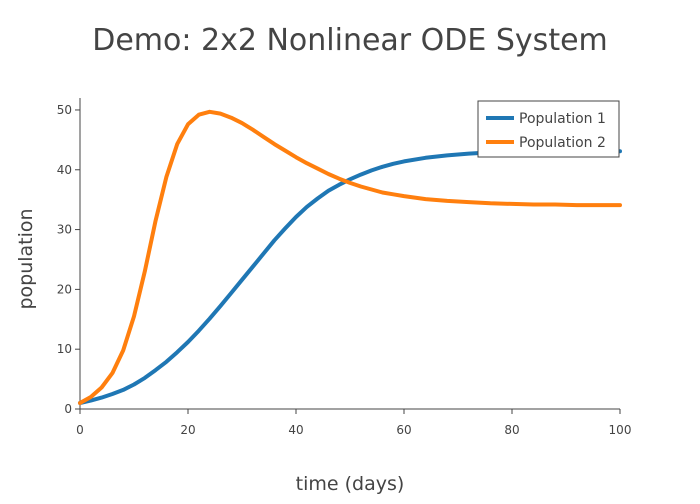 Image resolution: width=700 pixels, height=504 pixels. What do you see at coordinates (68, 409) in the screenshot?
I see `y-tick-label: 0` at bounding box center [68, 409].